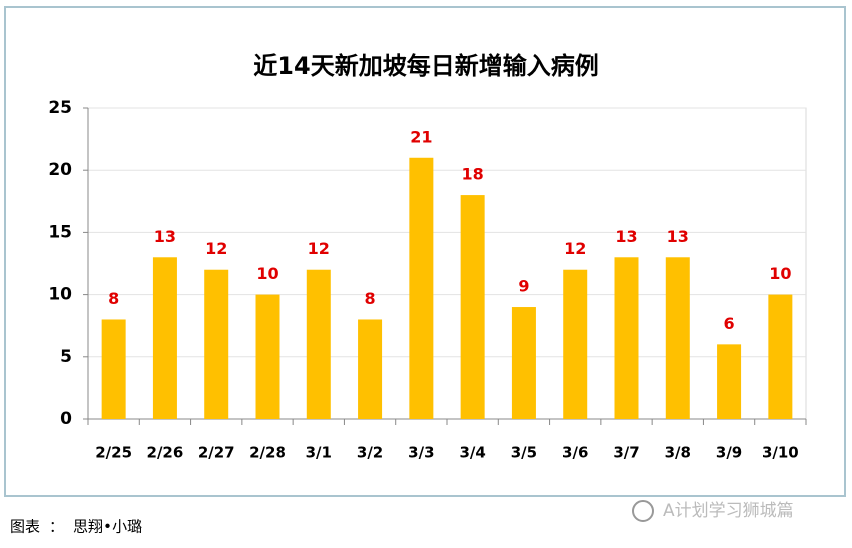  I want to click on x-tick-label: 3/5, so click(524, 453).